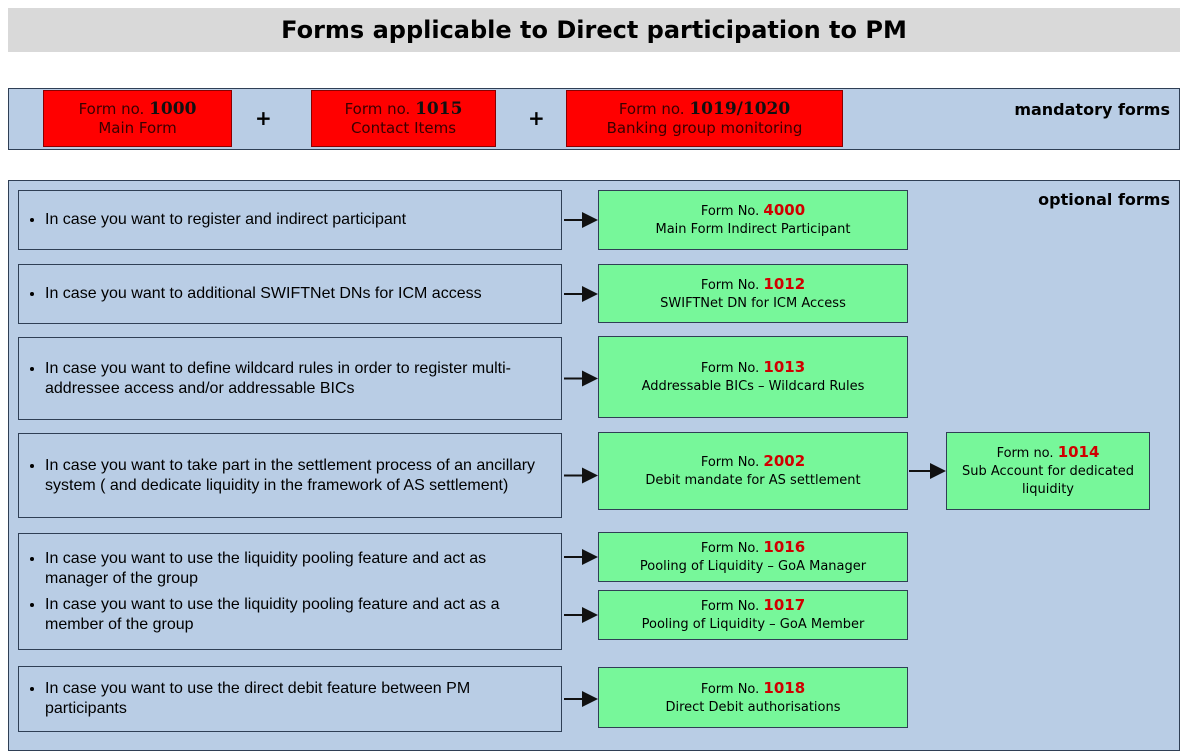 This screenshot has width=1180, height=751. I want to click on form-number: 1016, so click(784, 547).